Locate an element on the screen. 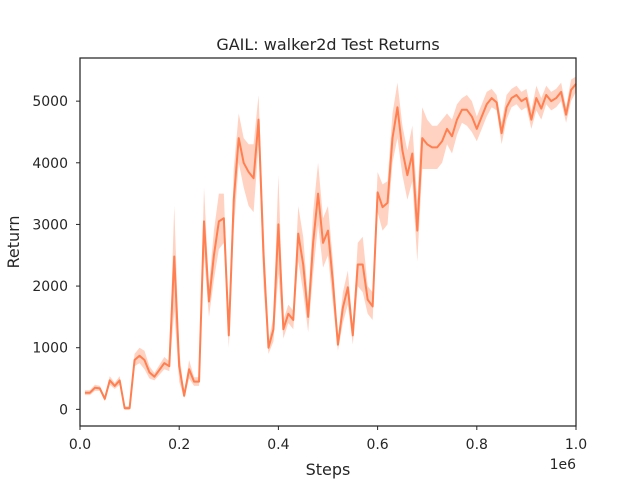  x-tick-label: 0.0 is located at coordinates (80, 445).